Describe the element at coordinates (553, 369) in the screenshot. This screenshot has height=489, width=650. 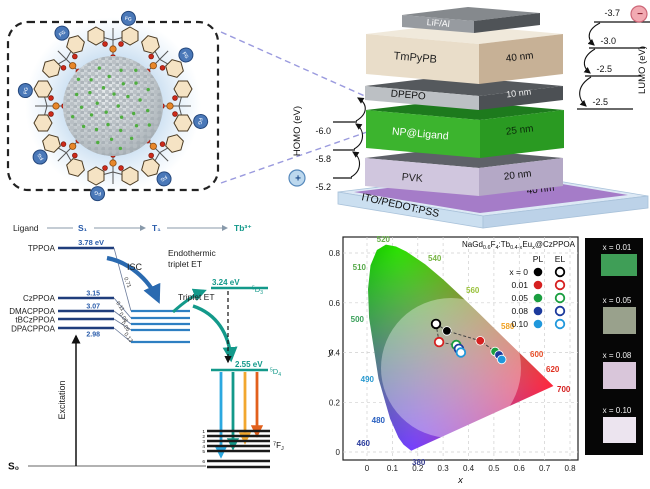
I see `wl-620: 620` at that location.